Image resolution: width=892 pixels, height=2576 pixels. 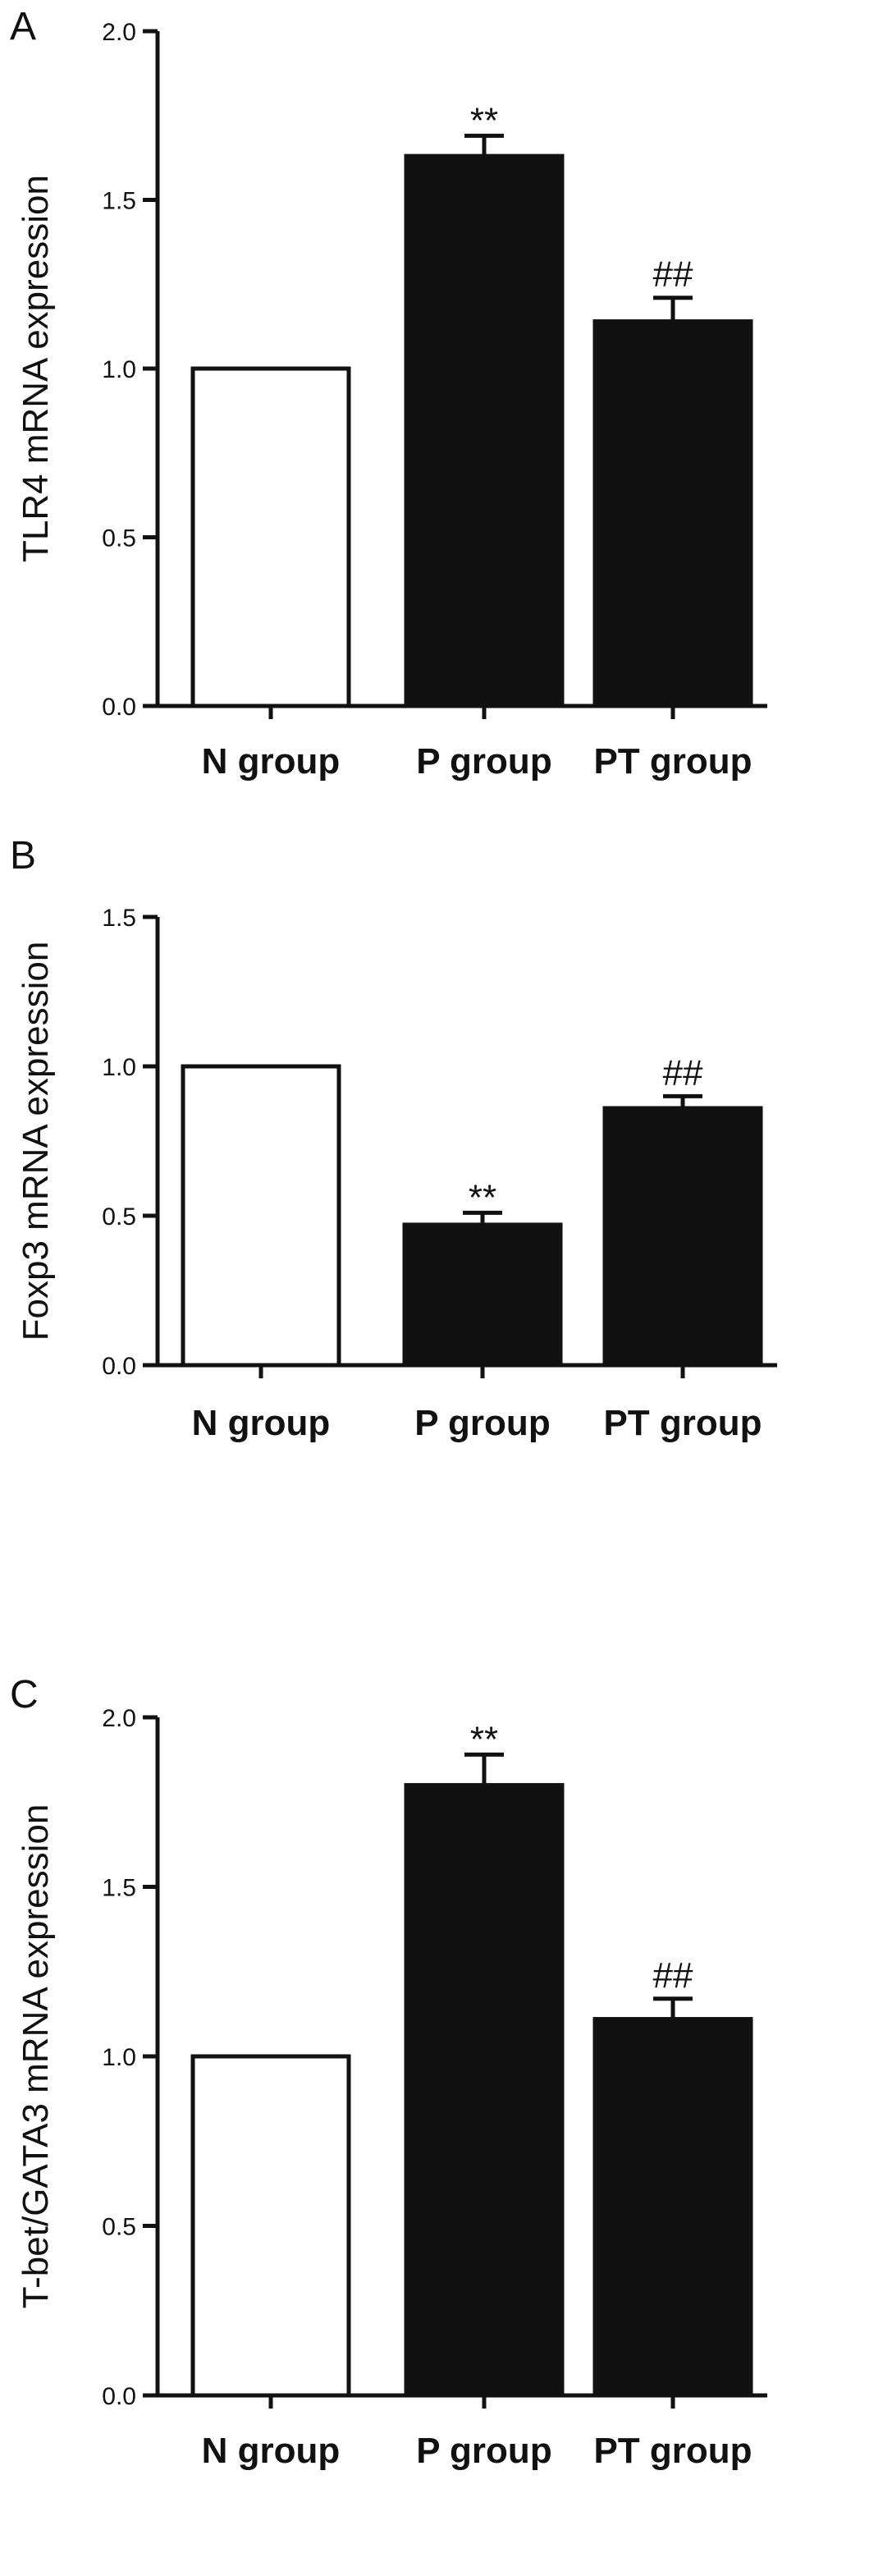 What do you see at coordinates (23, 26) in the screenshot?
I see `panel-letter: A` at bounding box center [23, 26].